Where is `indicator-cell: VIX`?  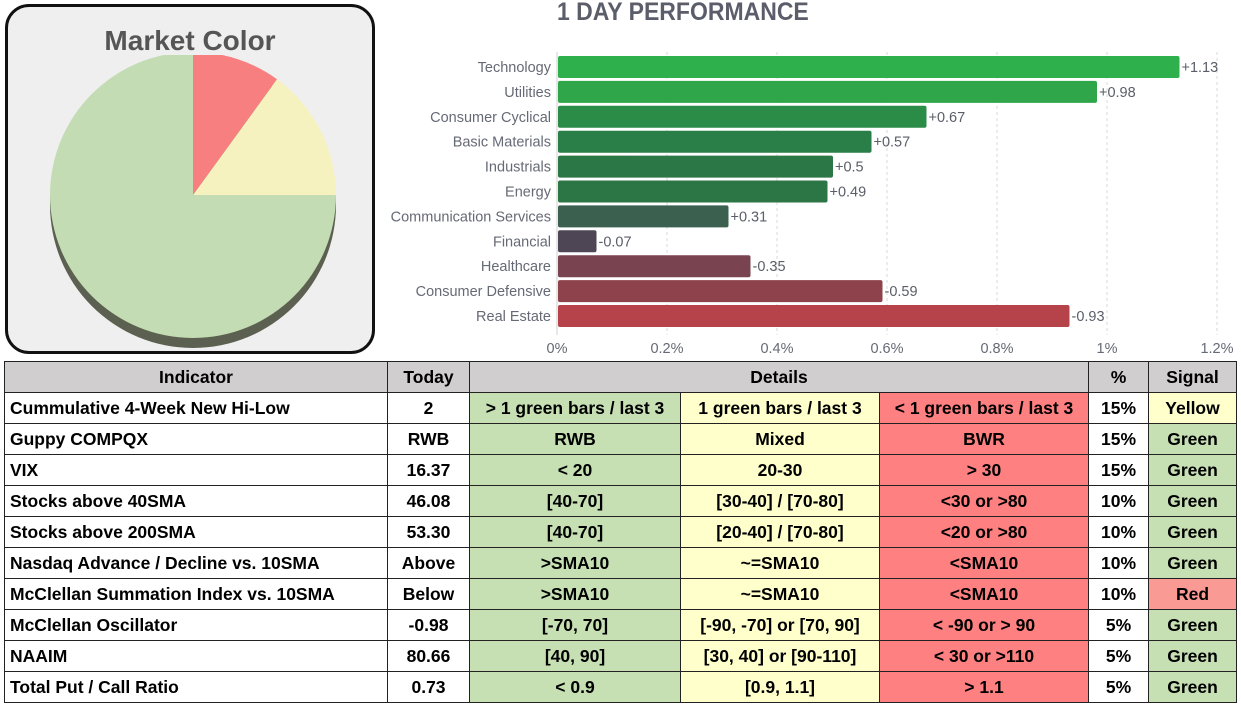
indicator-cell: VIX is located at coordinates (196, 470).